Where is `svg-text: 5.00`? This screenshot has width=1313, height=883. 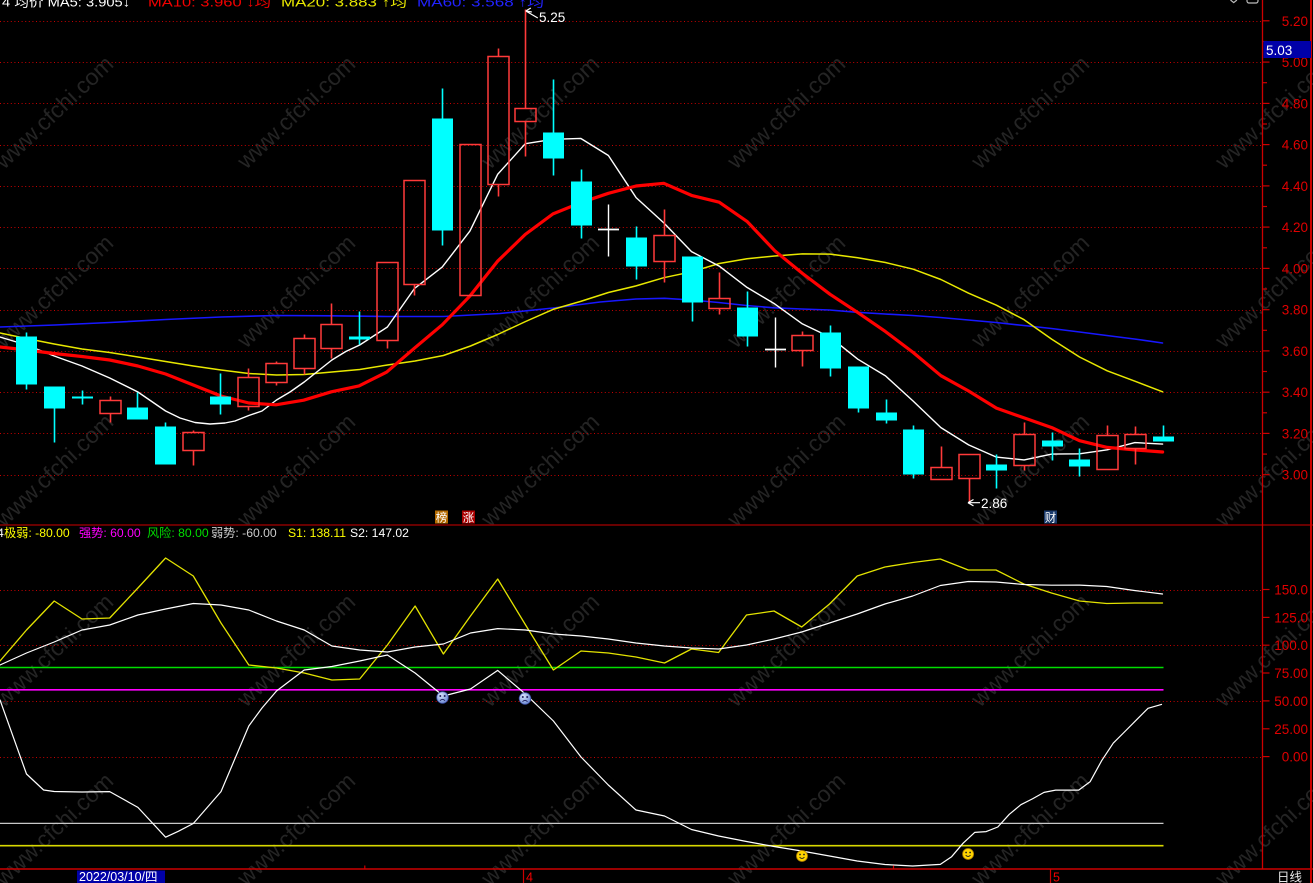 svg-text: 5.00 is located at coordinates (1295, 62).